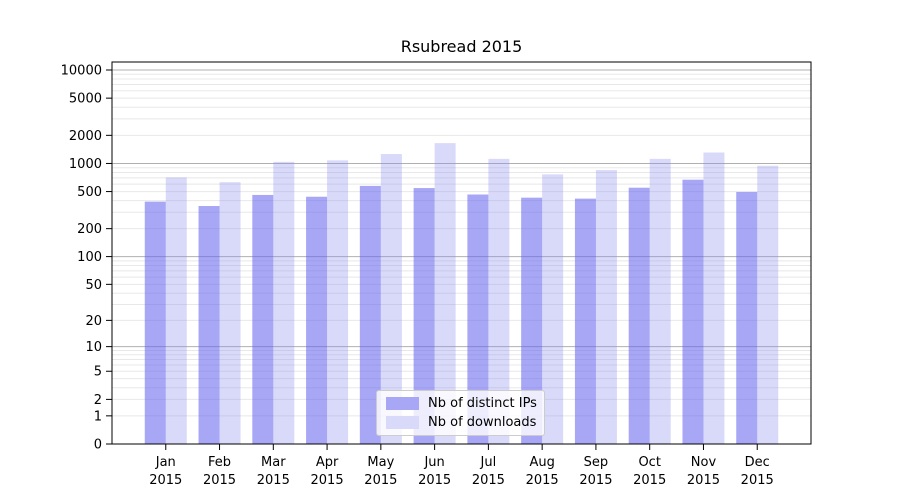  I want to click on bar-downloads-aug, so click(553, 309).